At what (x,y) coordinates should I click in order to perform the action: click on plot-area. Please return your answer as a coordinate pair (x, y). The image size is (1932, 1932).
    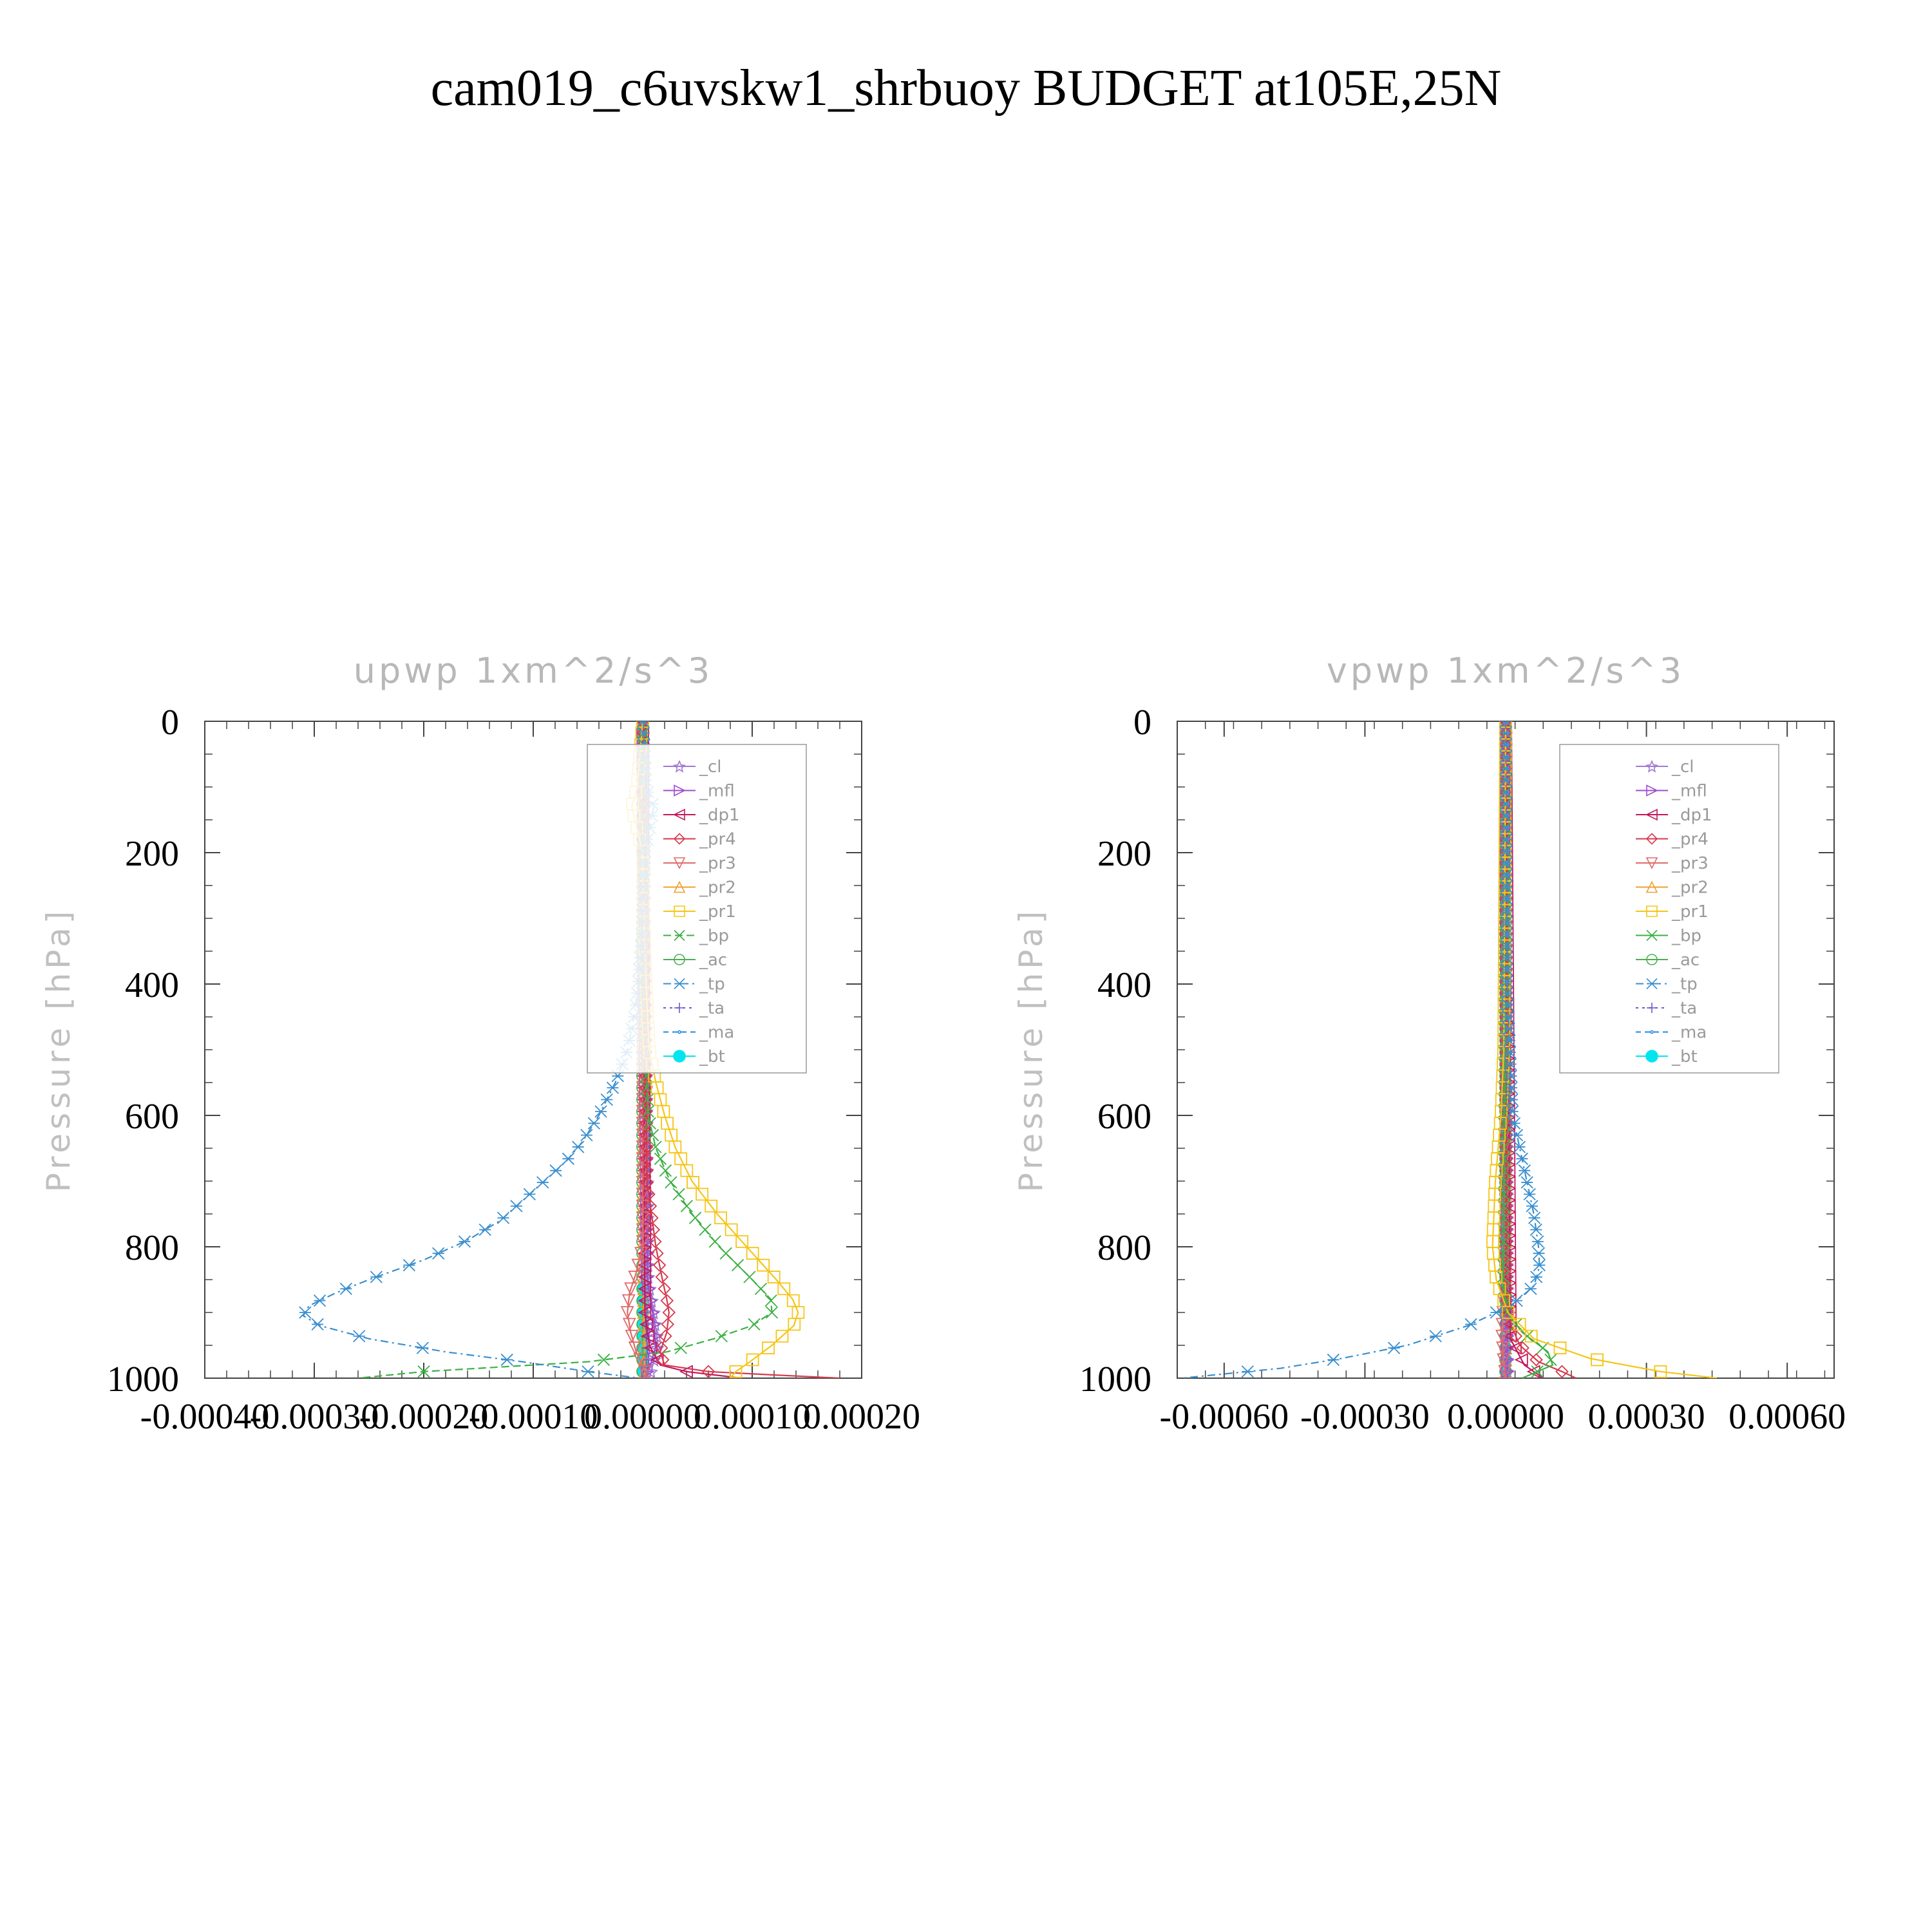
    Looking at the image, I should click on (1450, 1049).